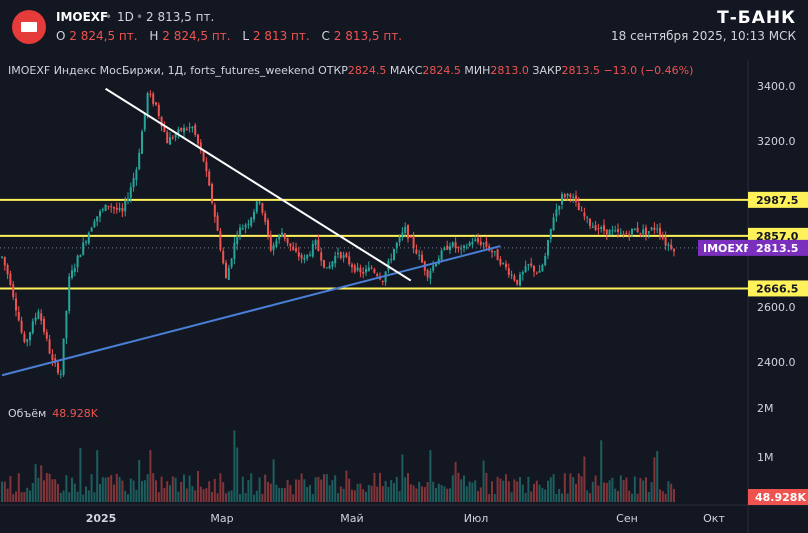 This screenshot has height=533, width=808. What do you see at coordinates (756, 18) in the screenshot?
I see `brand-logo: Т-БАНК` at bounding box center [756, 18].